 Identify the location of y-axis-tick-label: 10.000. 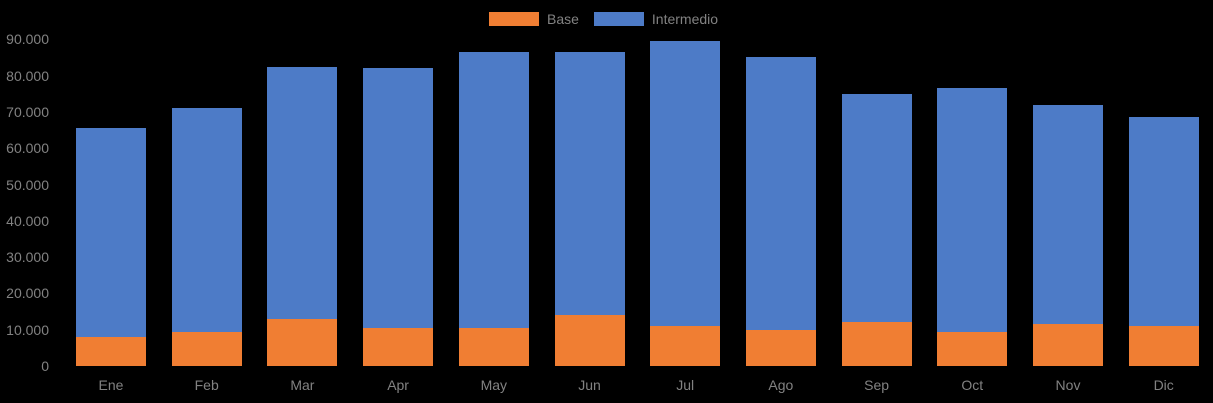
(27, 329).